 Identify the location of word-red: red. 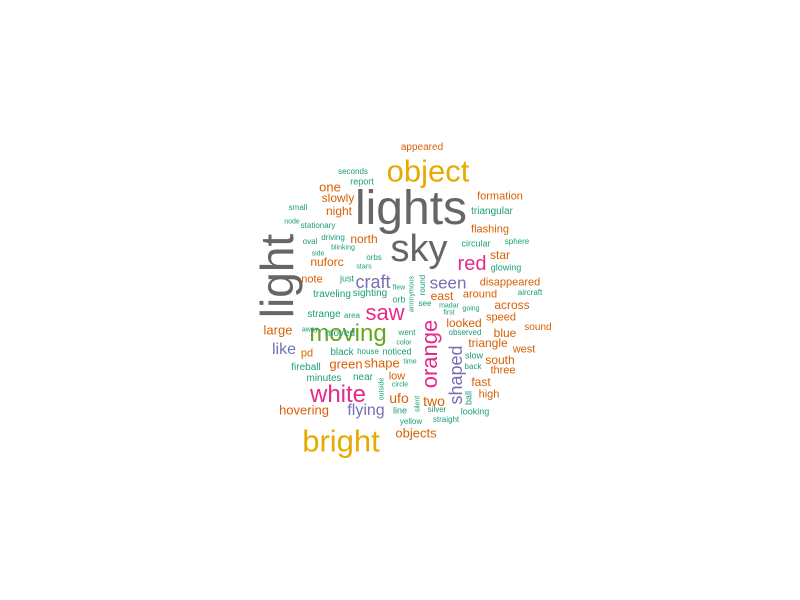
(472, 264).